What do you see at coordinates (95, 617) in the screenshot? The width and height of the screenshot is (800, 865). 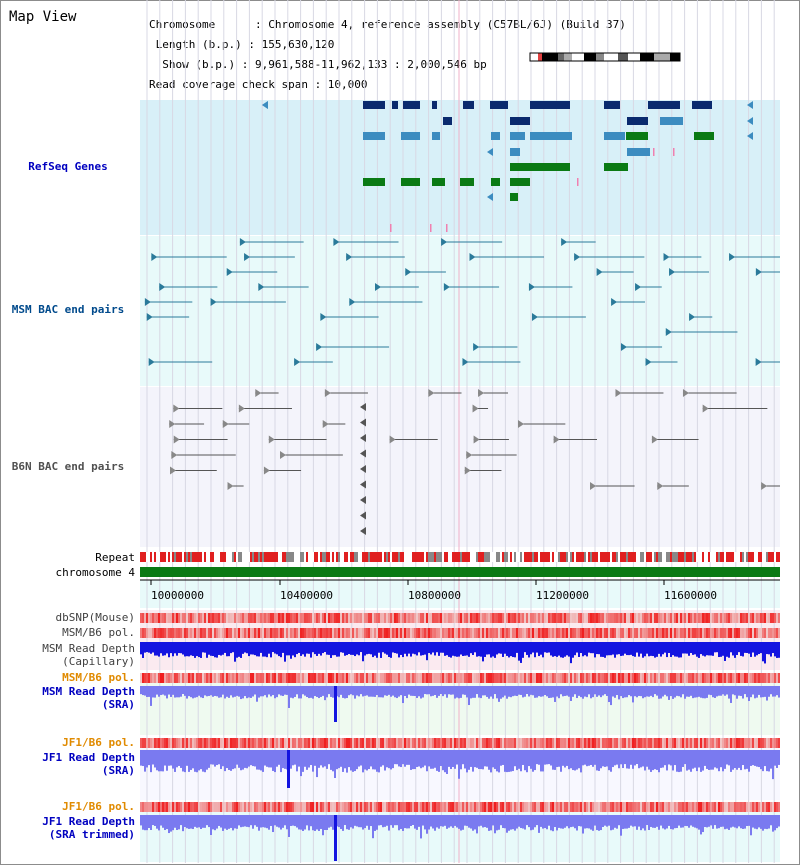 I see `label-dbsnp: dbSNP(Mouse)` at bounding box center [95, 617].